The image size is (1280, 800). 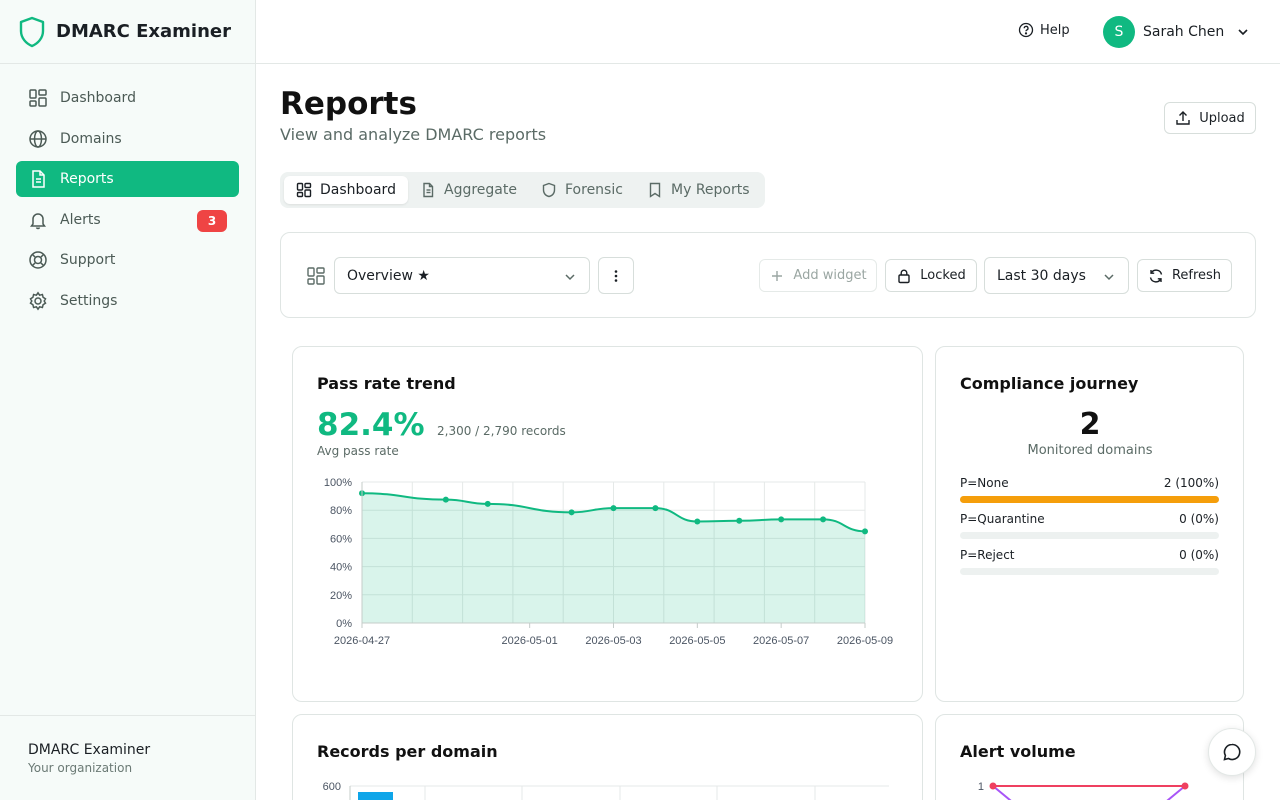 I want to click on sidebar-item-label: Alerts, so click(x=80, y=219).